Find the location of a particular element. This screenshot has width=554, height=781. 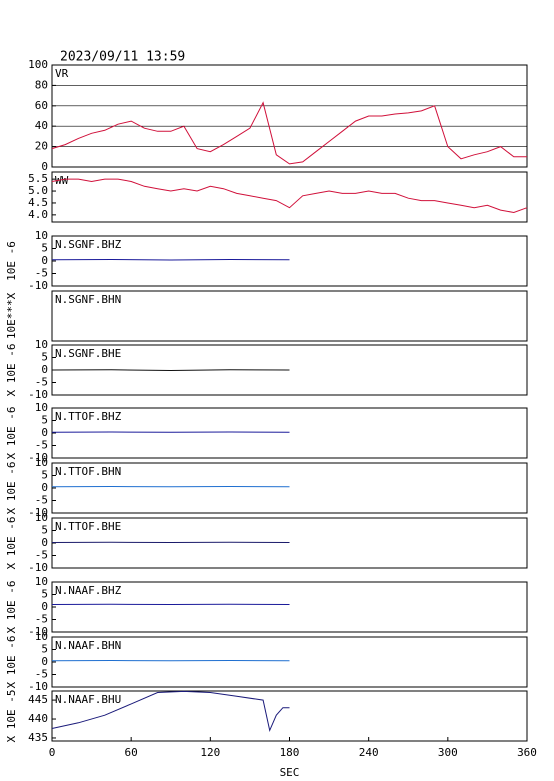

series-label: N.SGNF.BHE is located at coordinates (88, 353).